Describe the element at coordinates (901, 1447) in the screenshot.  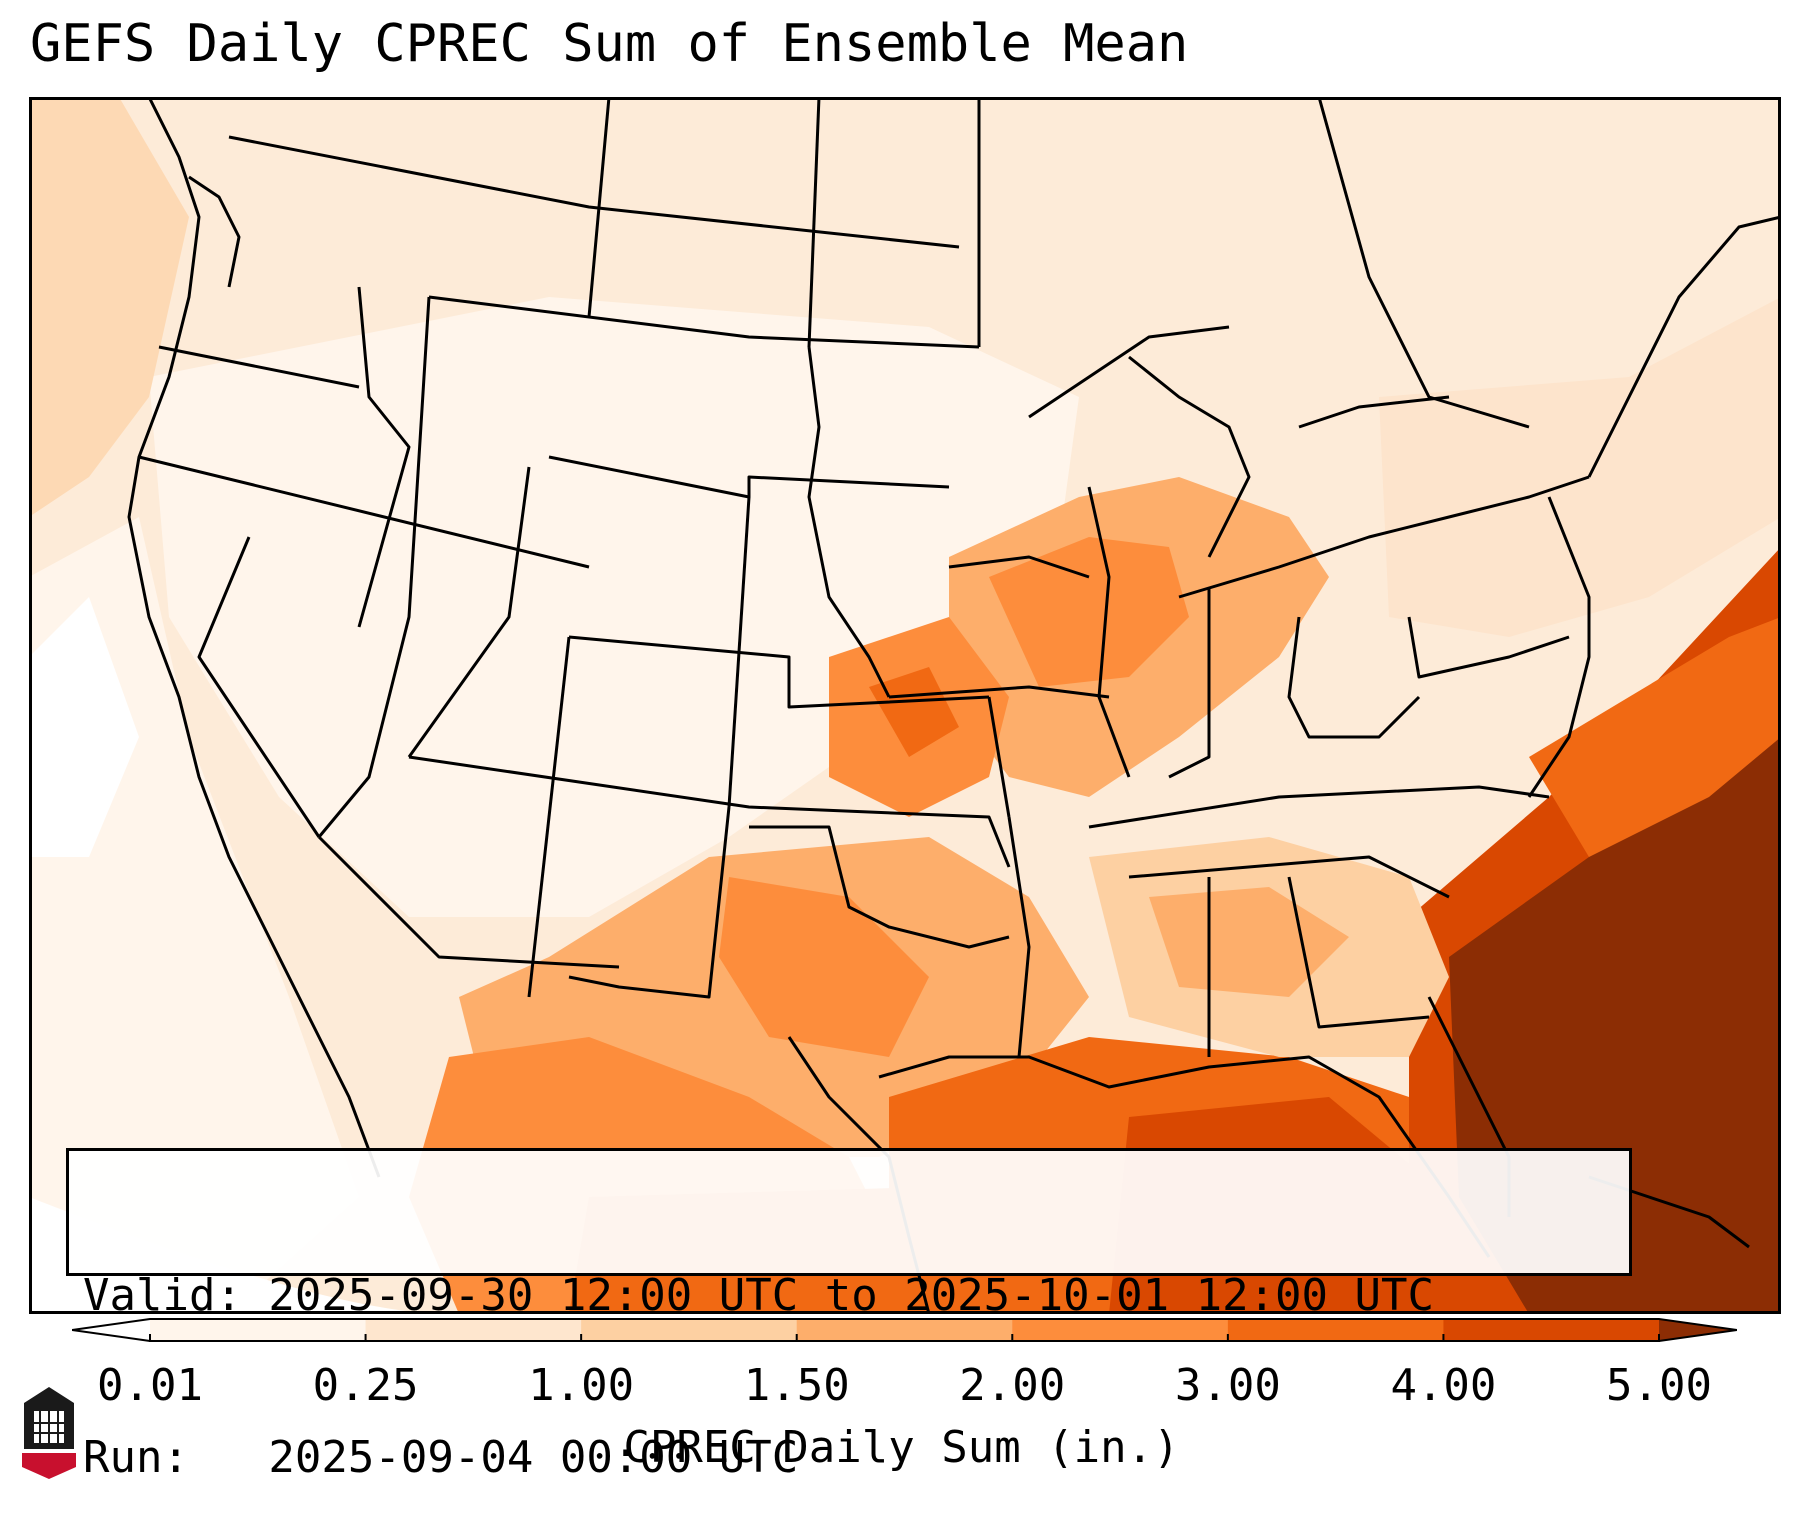
I see `colorbar-label: CPREC Daily Sum (in.)` at that location.